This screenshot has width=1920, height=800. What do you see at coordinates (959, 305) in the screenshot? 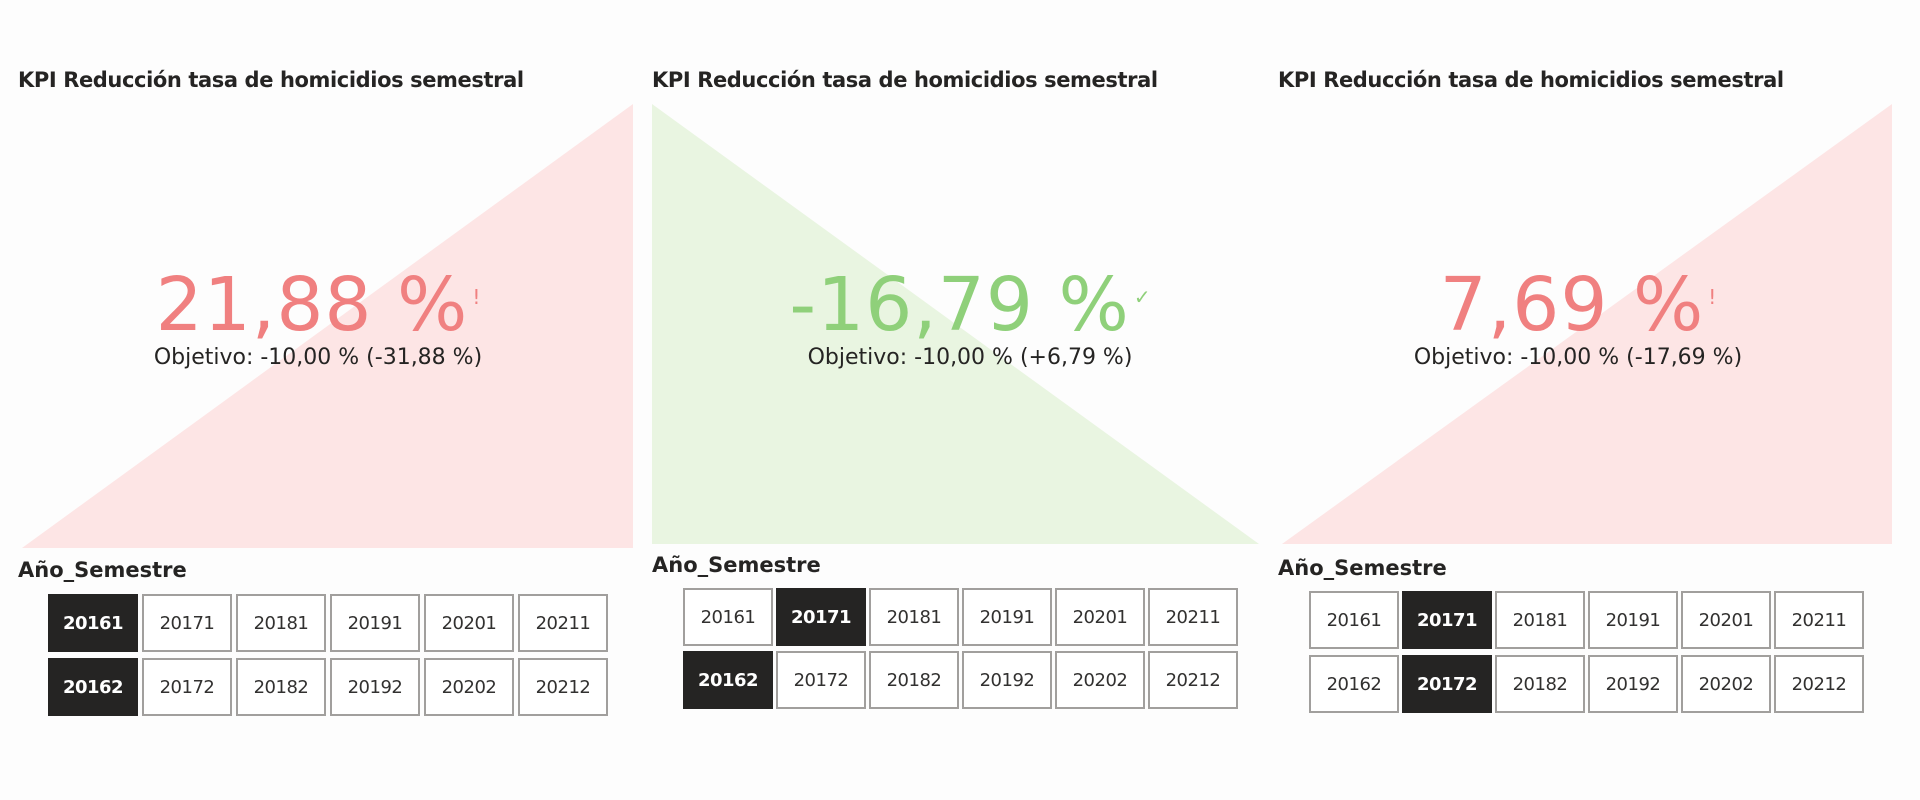
I see `kpi-value: -16,79 %` at bounding box center [959, 305].